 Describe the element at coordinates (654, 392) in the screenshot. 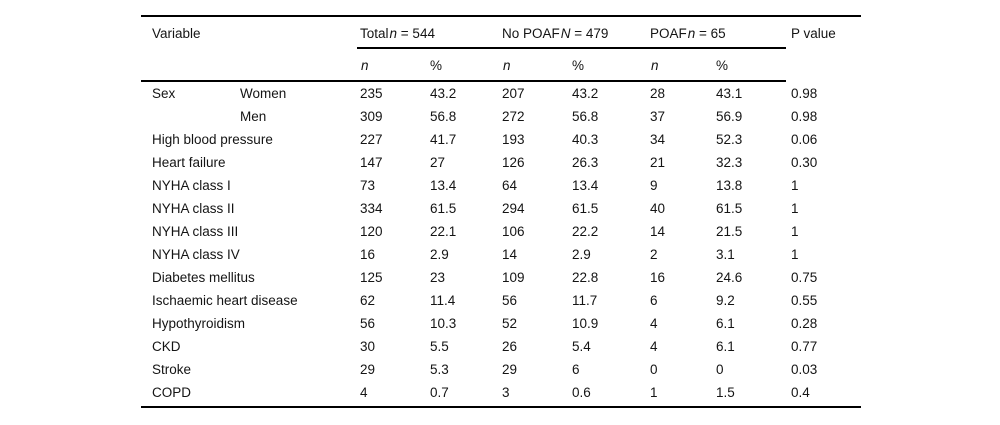

I see `poaf-n-cell: 1` at that location.